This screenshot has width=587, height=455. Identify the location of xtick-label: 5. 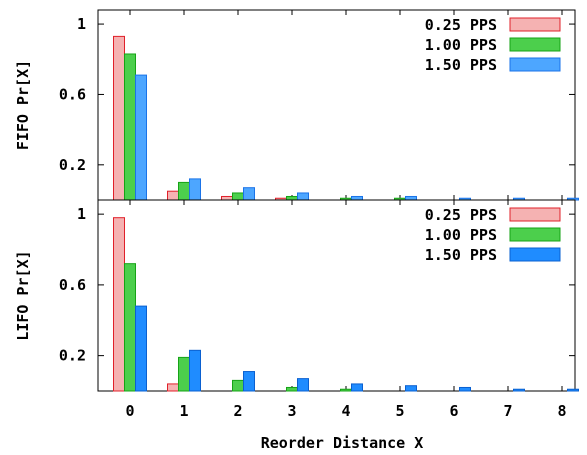
(399, 411).